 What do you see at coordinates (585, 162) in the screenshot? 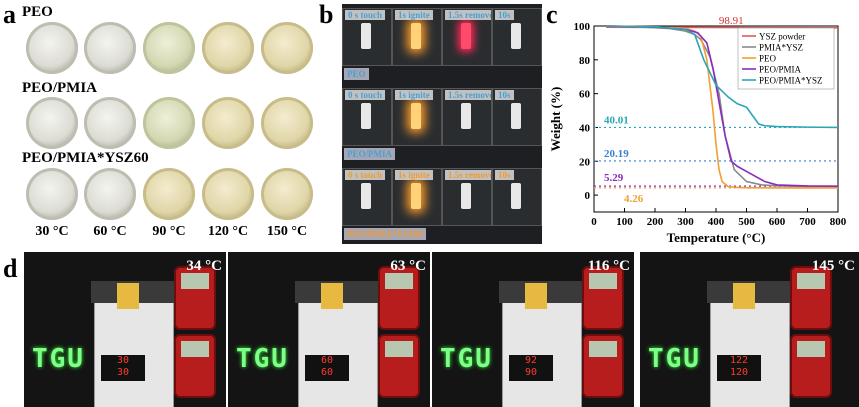
I see `y-tick-label: 20` at bounding box center [585, 162].